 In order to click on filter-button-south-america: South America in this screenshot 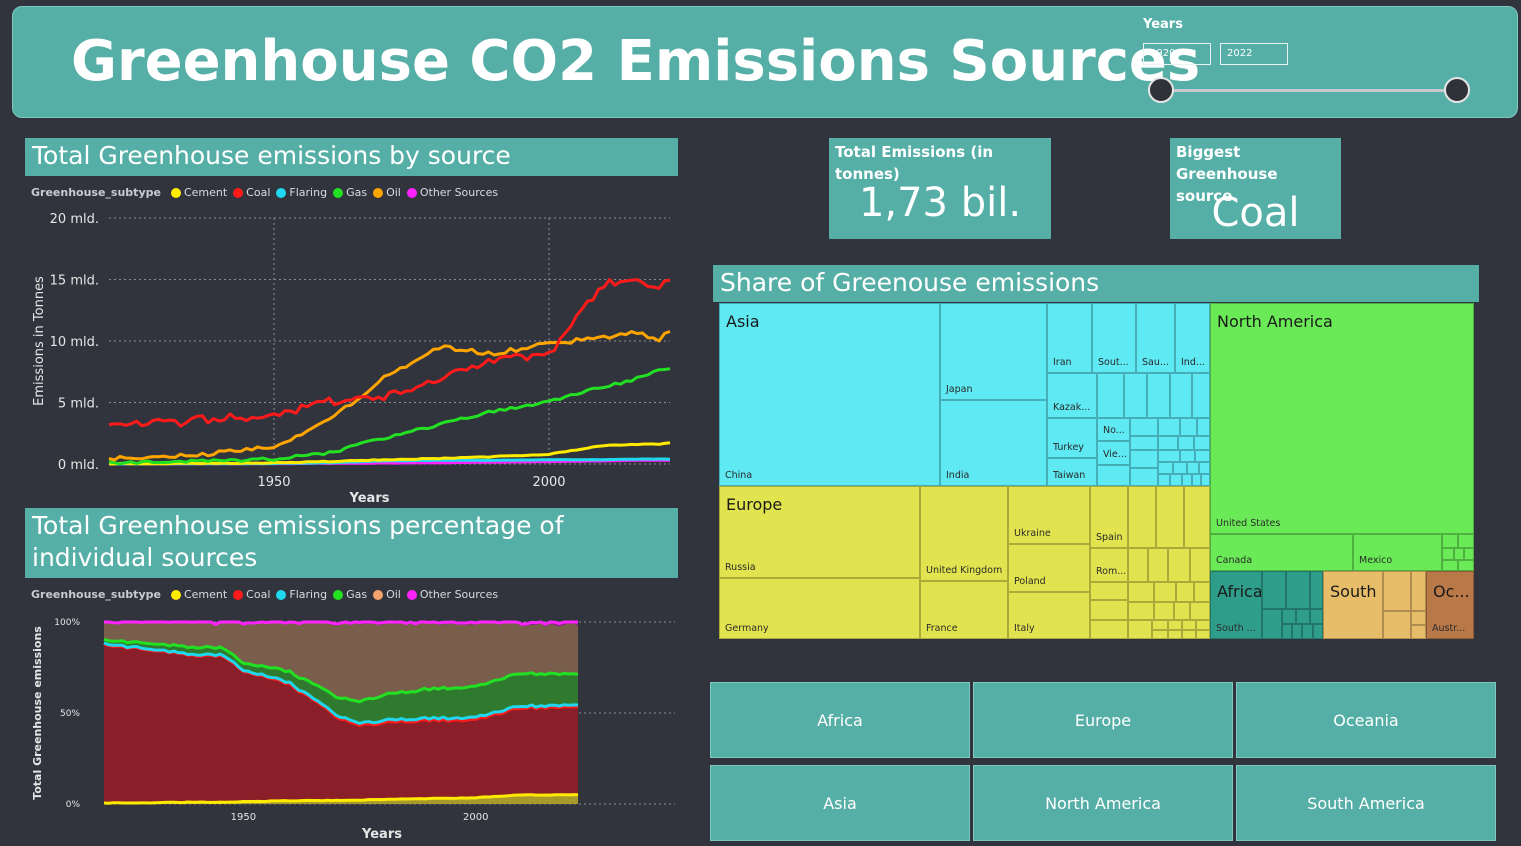, I will do `click(1366, 803)`.